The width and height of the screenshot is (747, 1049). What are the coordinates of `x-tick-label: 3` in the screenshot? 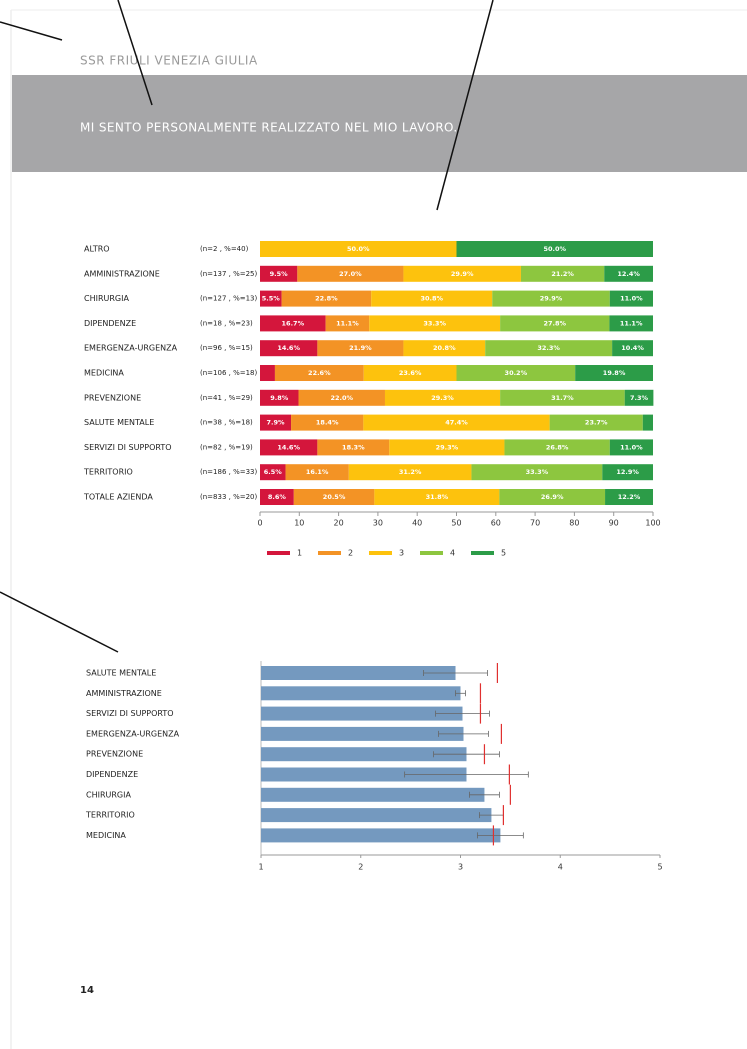 It's located at (460, 867).